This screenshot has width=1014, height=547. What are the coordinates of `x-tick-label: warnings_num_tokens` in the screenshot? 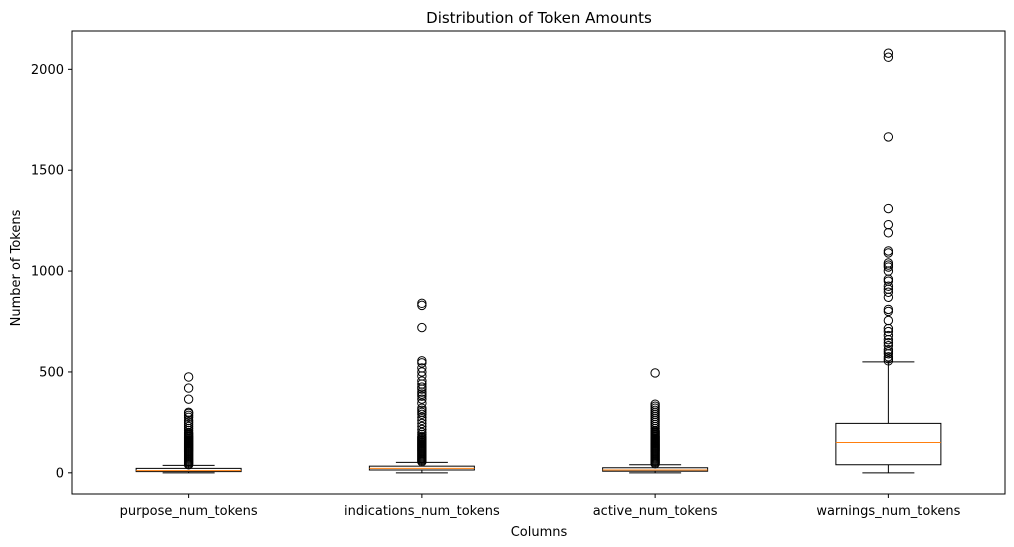 It's located at (888, 511).